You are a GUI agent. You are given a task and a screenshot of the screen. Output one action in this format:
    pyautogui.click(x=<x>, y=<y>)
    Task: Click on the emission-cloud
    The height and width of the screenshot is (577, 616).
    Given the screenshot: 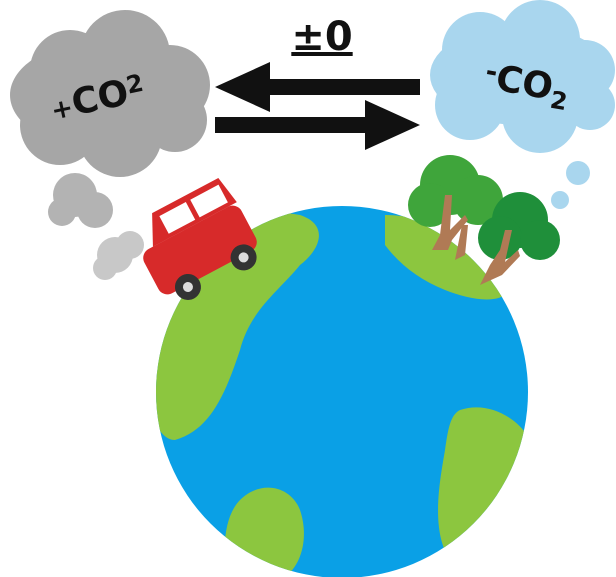 What is the action you would take?
    pyautogui.click(x=110, y=93)
    